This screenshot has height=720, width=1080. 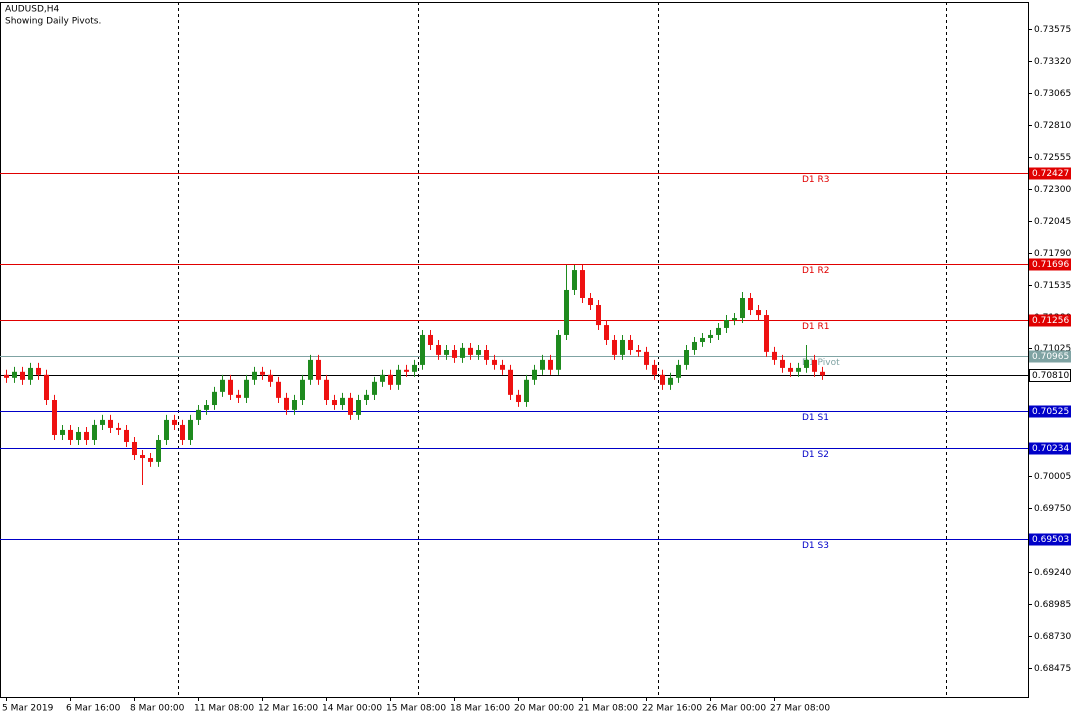 What do you see at coordinates (1052, 30) in the screenshot?
I see `y-tick-label: 0.73575` at bounding box center [1052, 30].